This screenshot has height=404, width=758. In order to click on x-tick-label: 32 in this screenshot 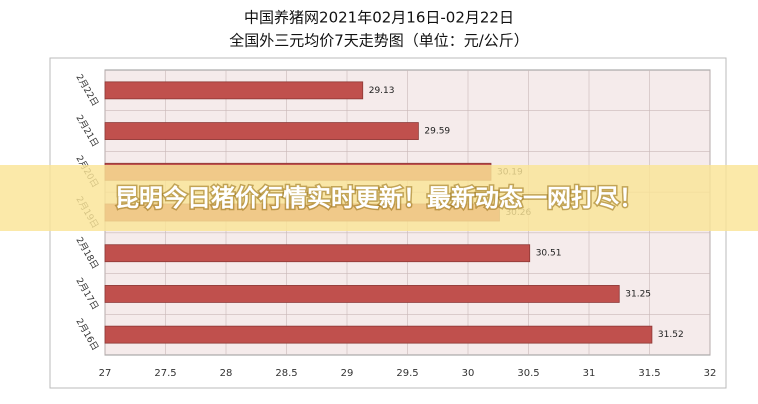, I will do `click(710, 373)`.